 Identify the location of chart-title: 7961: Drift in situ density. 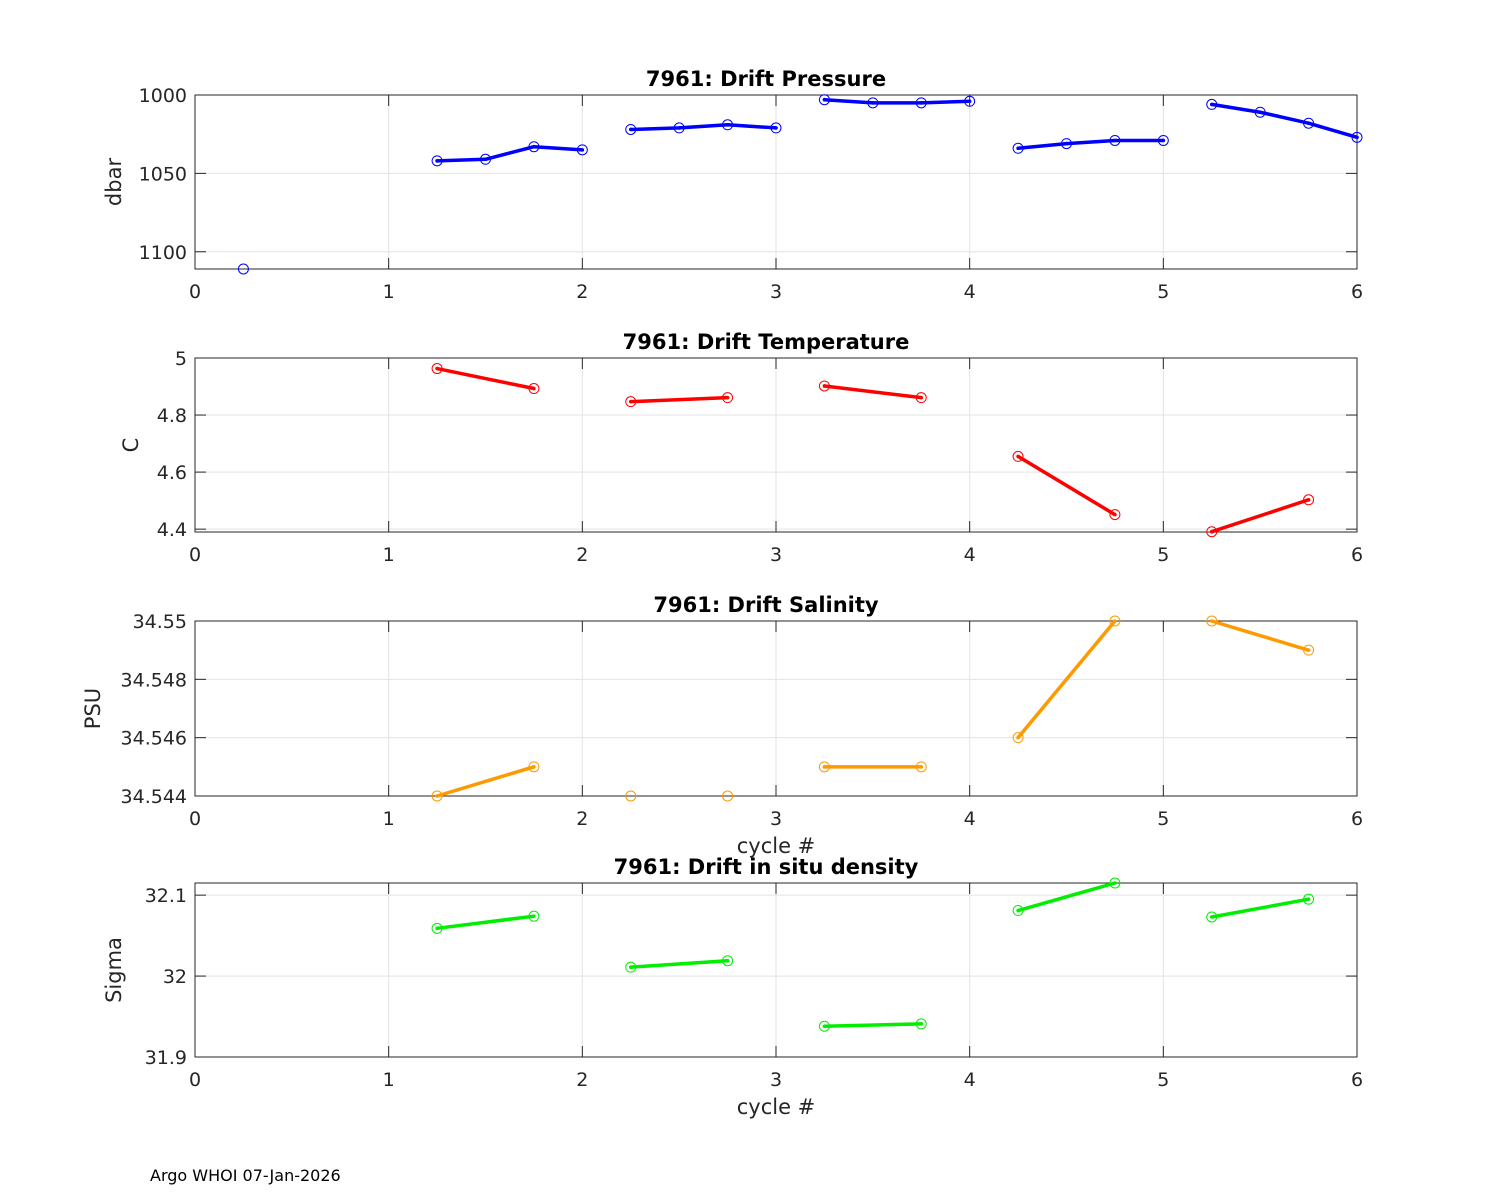
(766, 867).